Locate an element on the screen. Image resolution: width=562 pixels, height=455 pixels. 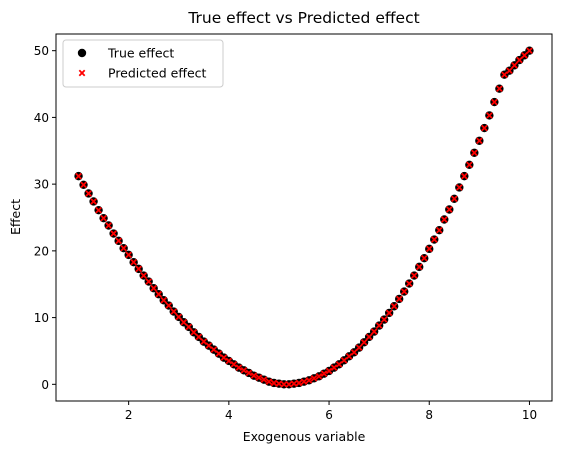
legend: True effect Predicted effect is located at coordinates (143, 63).